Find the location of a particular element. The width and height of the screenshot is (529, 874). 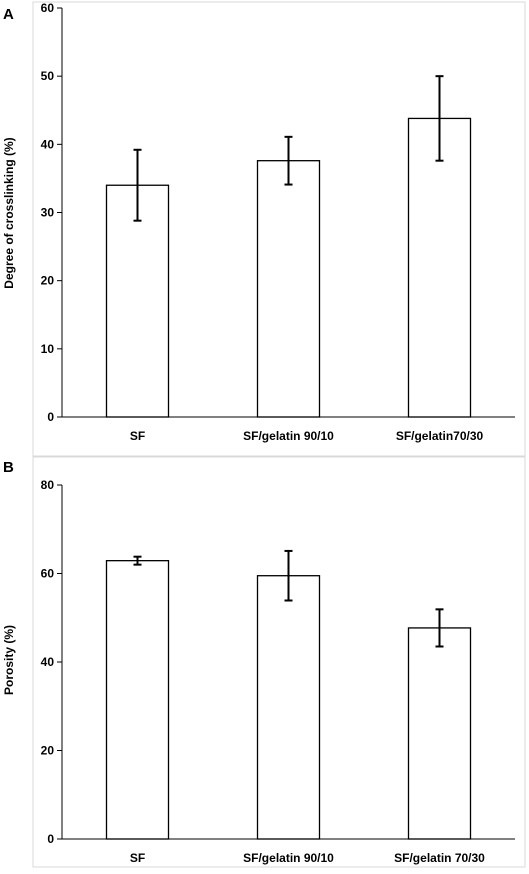

panel-b-y-axis-label: Porosity (%) is located at coordinates (9, 660).